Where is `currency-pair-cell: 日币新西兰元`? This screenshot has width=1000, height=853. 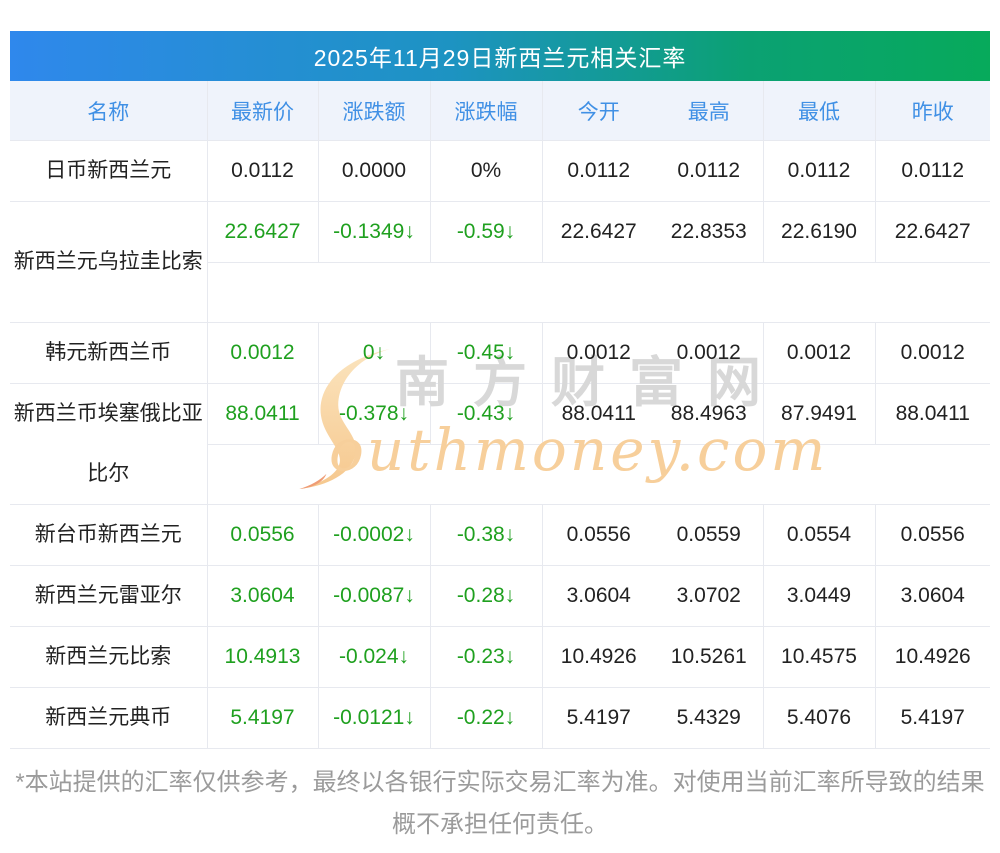
currency-pair-cell: 日币新西兰元 is located at coordinates (109, 171).